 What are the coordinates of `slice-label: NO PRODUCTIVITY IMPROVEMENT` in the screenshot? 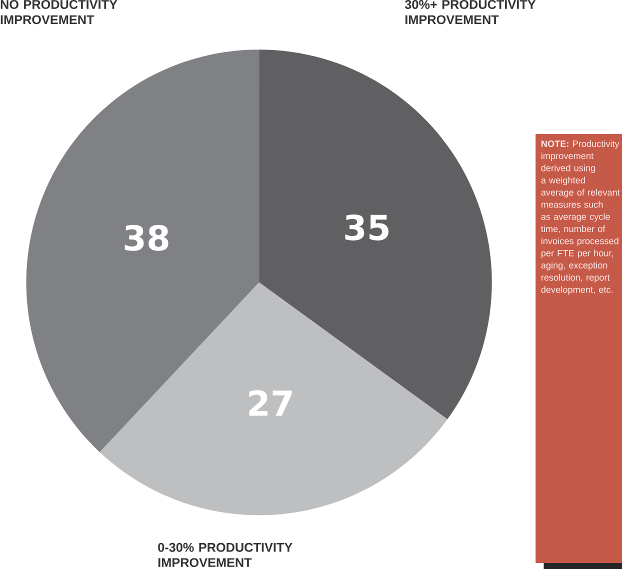 It's located at (59, 12).